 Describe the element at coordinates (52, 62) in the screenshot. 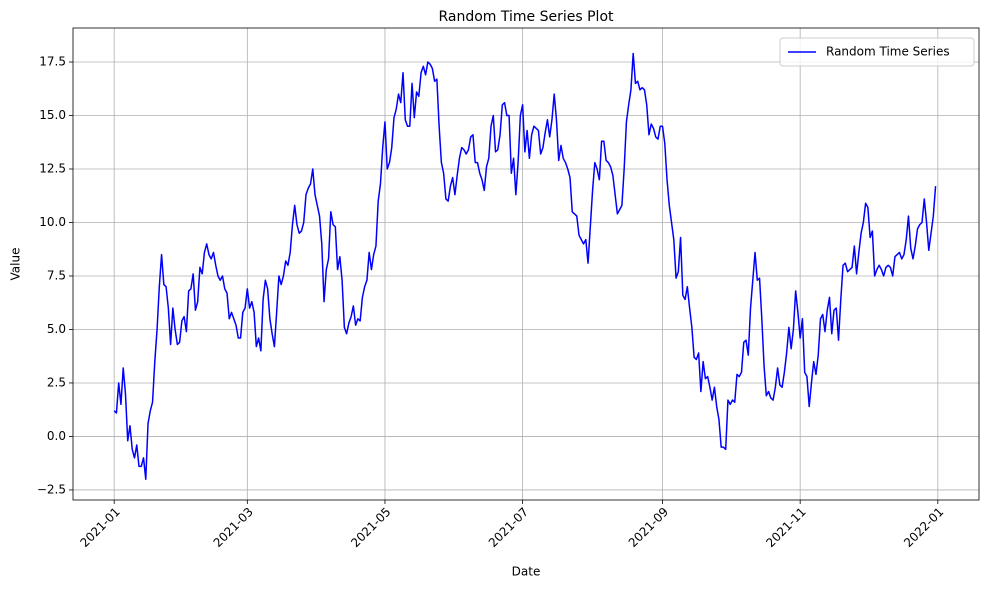

I see `y-tick-label: 17.5` at that location.